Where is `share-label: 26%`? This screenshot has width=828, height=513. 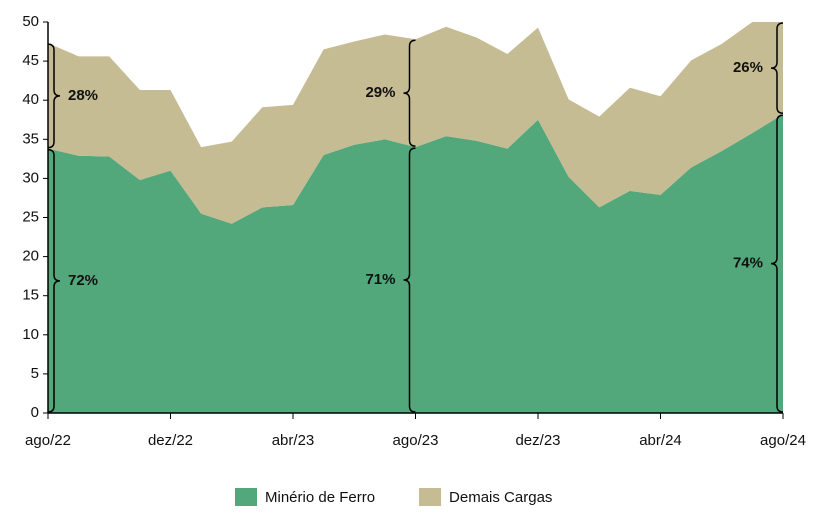 share-label: 26% is located at coordinates (748, 67).